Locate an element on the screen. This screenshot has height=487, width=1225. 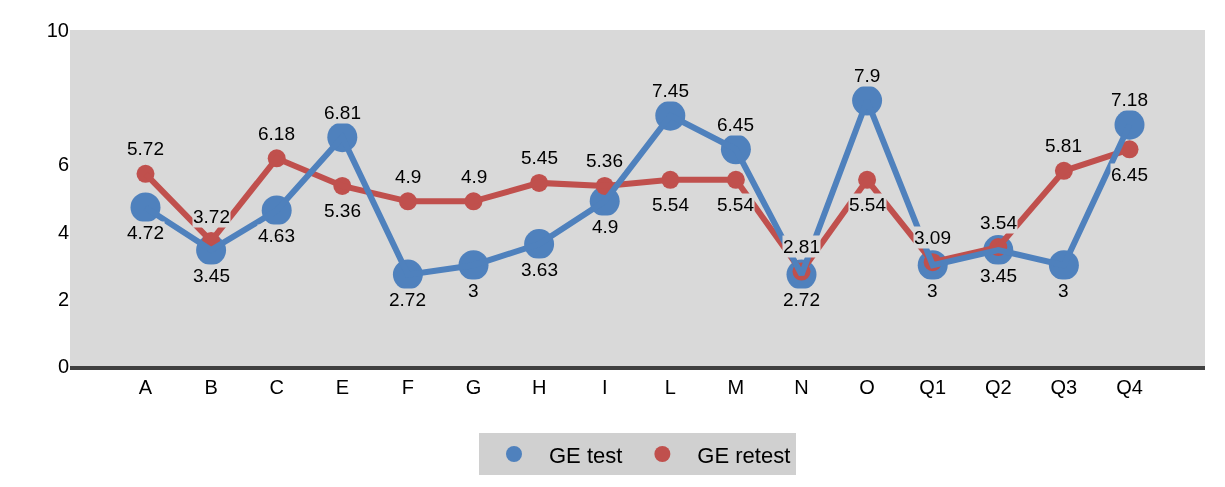
data-label: 4.63 is located at coordinates (276, 235).